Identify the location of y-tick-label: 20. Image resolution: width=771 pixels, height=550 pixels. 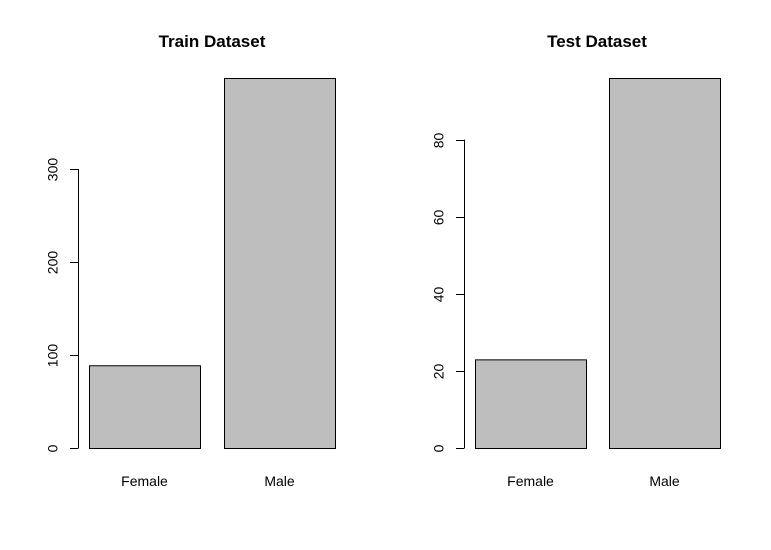
(439, 372).